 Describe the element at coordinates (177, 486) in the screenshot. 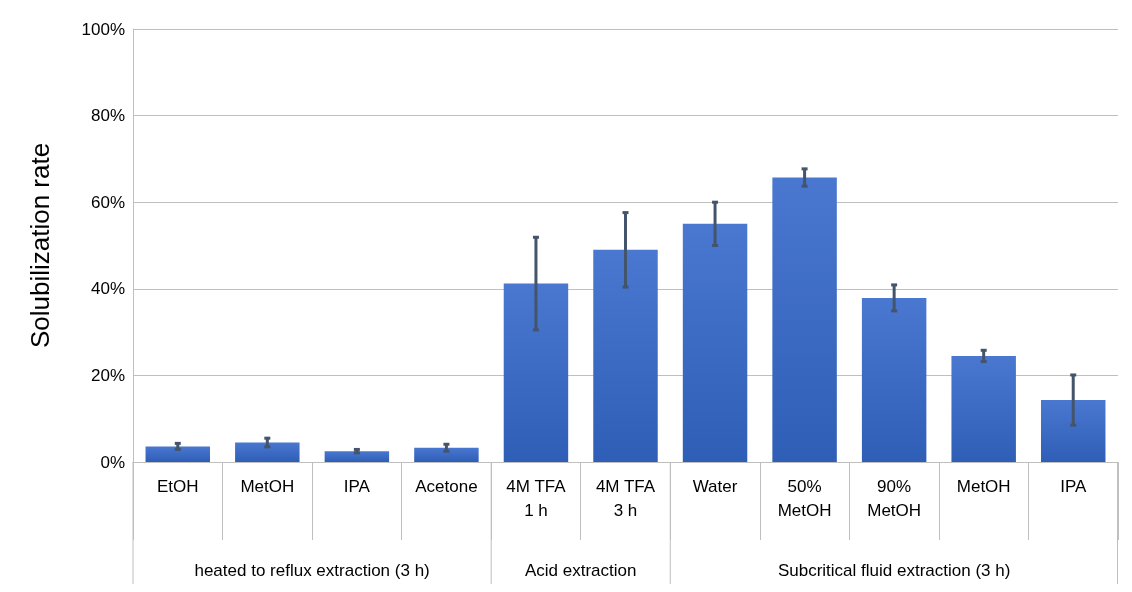

I see `x-tick-label: EtOH` at that location.